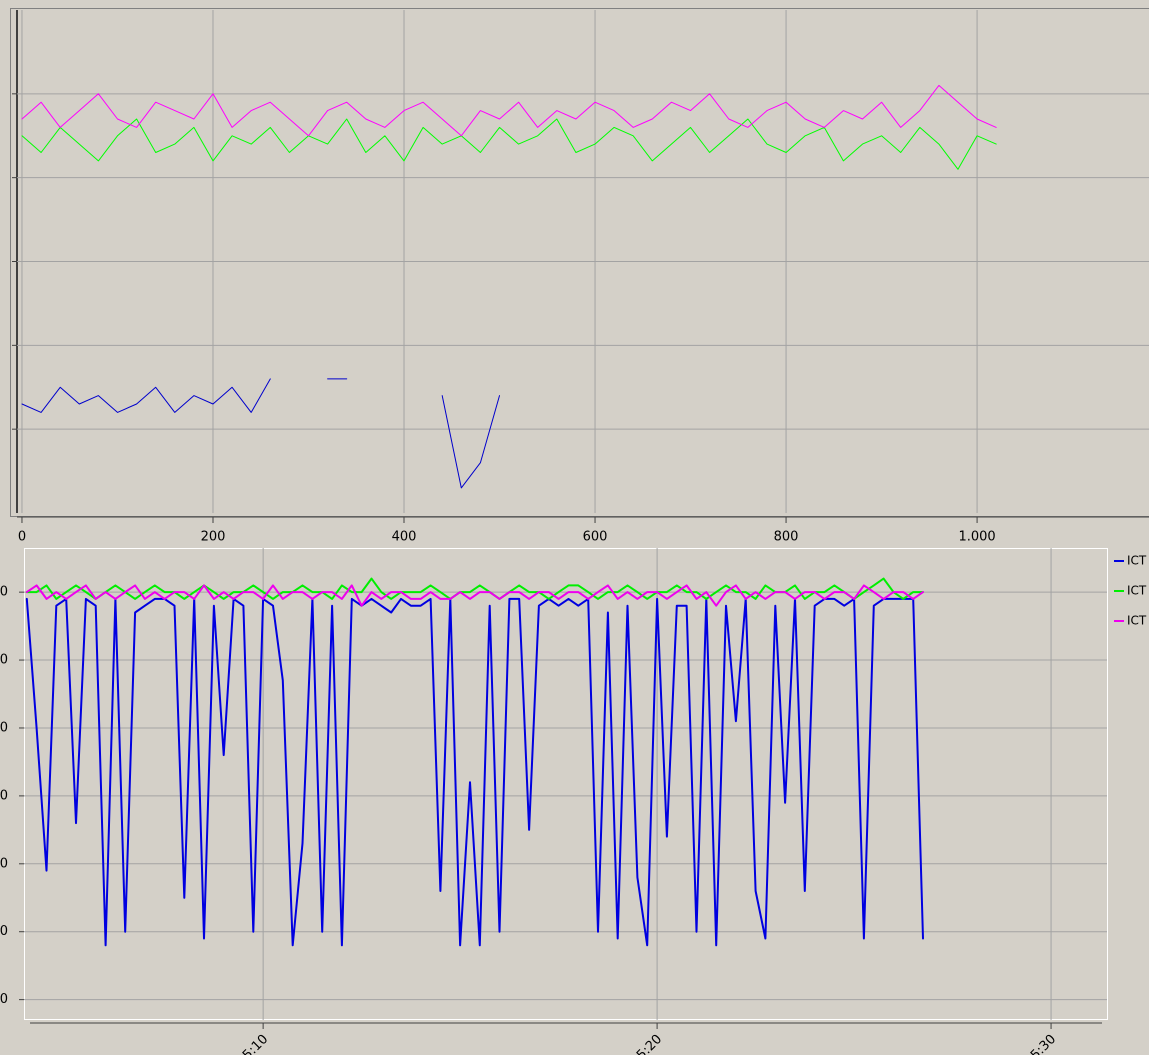 This screenshot has width=1149, height=1055. I want to click on x-tick-label: 1.000, so click(976, 537).